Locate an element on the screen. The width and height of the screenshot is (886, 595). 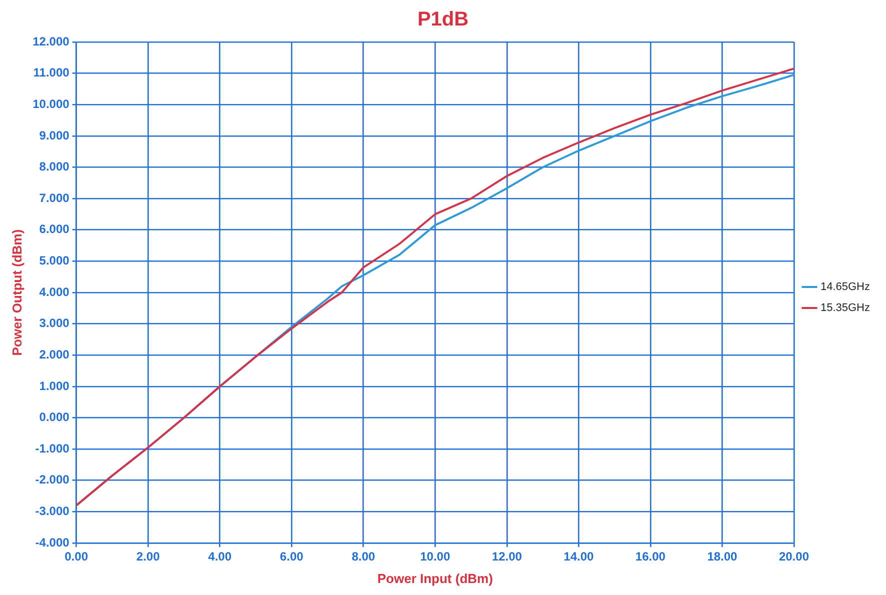
x-tick-label: 6.00 is located at coordinates (292, 557).